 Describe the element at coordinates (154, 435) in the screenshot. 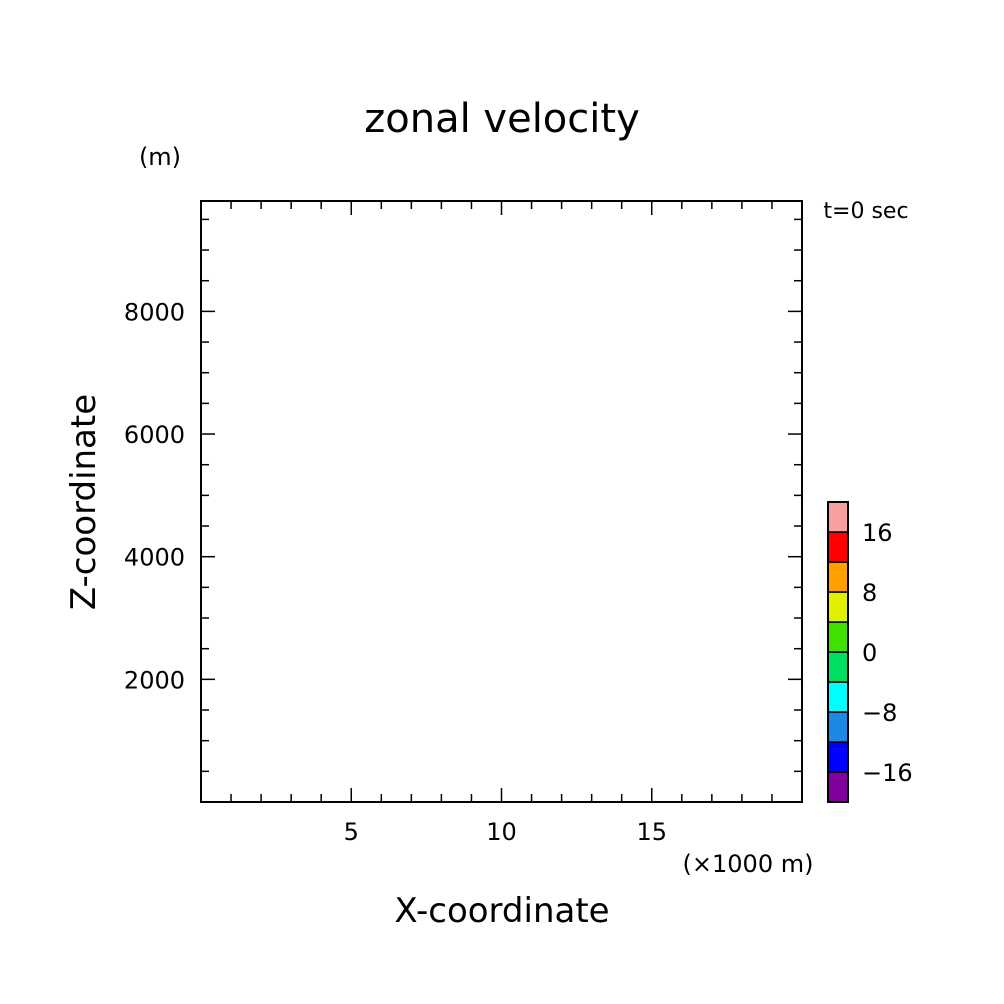

I see `y-tick-label: 6000` at that location.